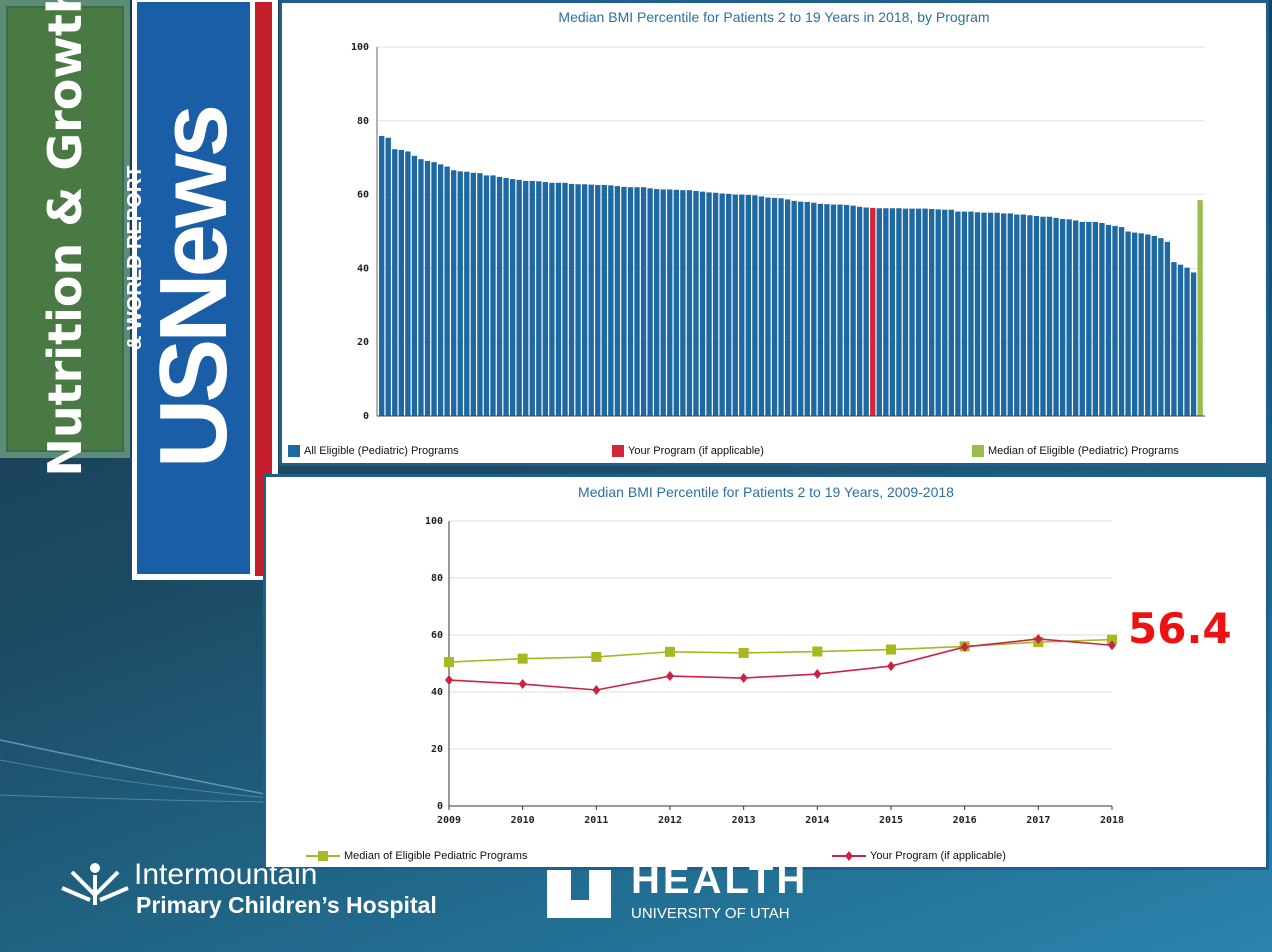 The image size is (1272, 952). Describe the element at coordinates (688, 451) in the screenshot. I see `legend-your-program: Your Program (if applicable)` at that location.